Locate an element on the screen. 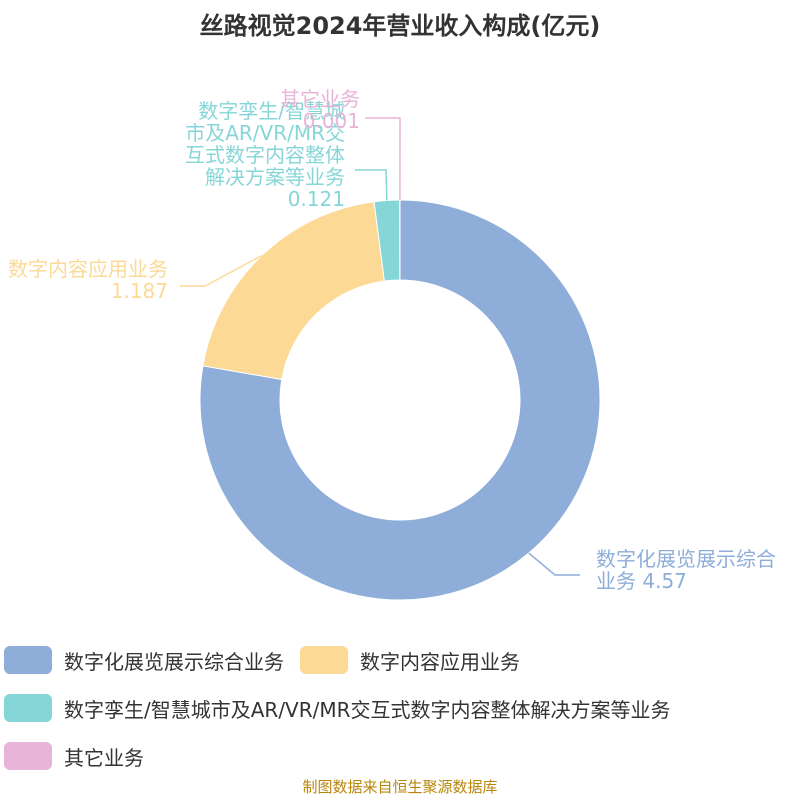 This screenshot has height=800, width=800. source: 制图数据来自恒生聚源数据库 is located at coordinates (400, 787).